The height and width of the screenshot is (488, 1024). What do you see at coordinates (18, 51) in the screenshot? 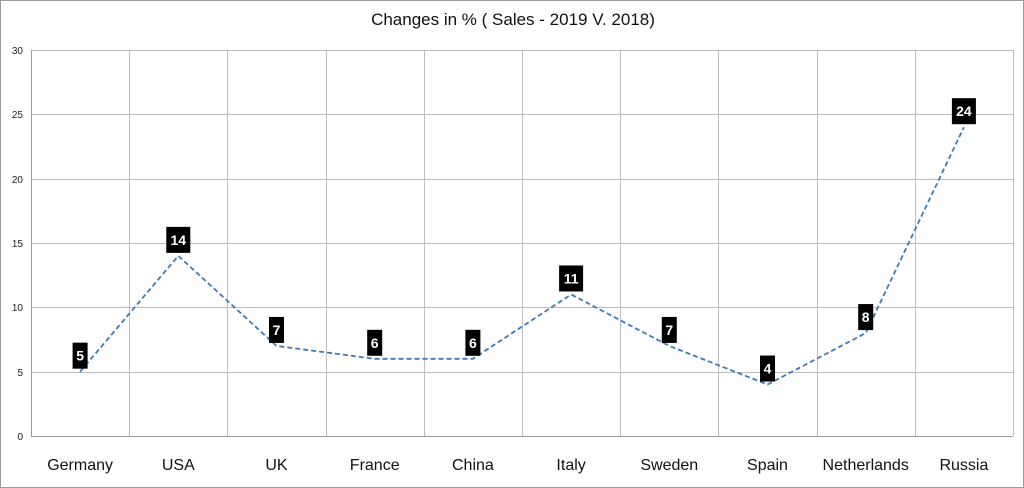
I see `y-tick-label: 30` at bounding box center [18, 51].